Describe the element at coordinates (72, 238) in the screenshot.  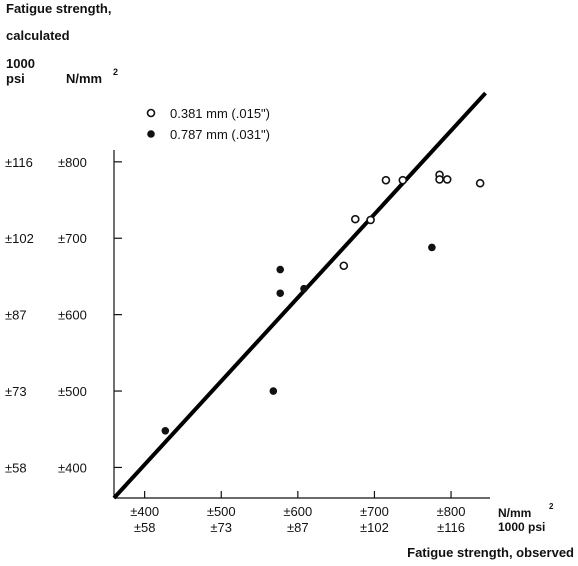
I see `y-tick-label-nmm: ±700` at that location.